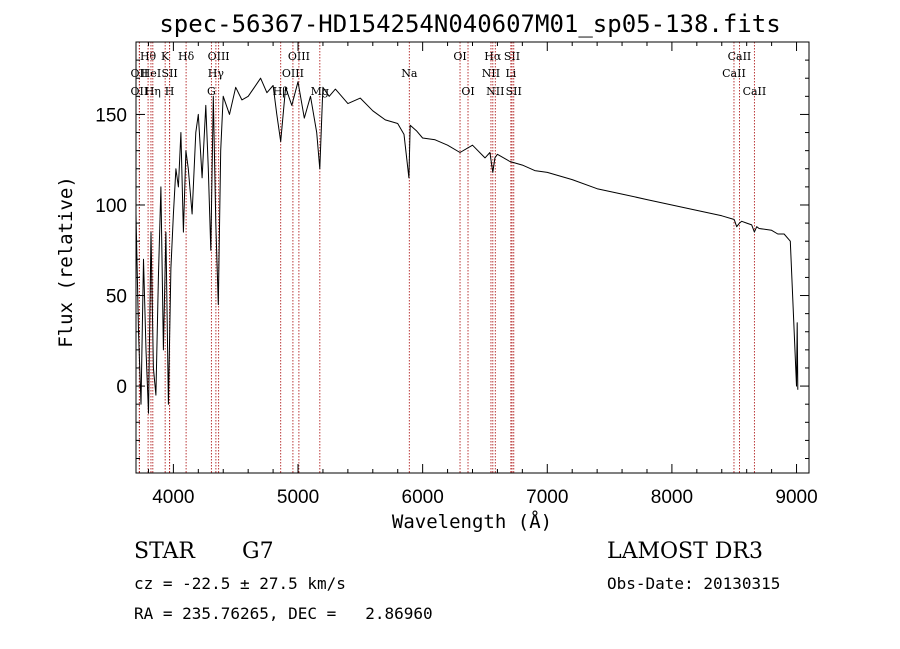 This screenshot has width=900, height=649. I want to click on y-tick-label: 0, so click(121, 387).